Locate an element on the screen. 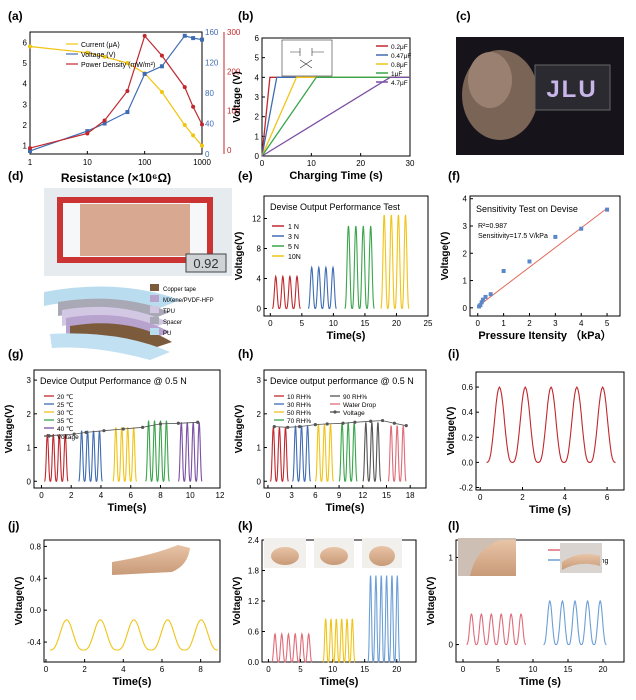  y-tick-label: 40 is located at coordinates (209, 124).